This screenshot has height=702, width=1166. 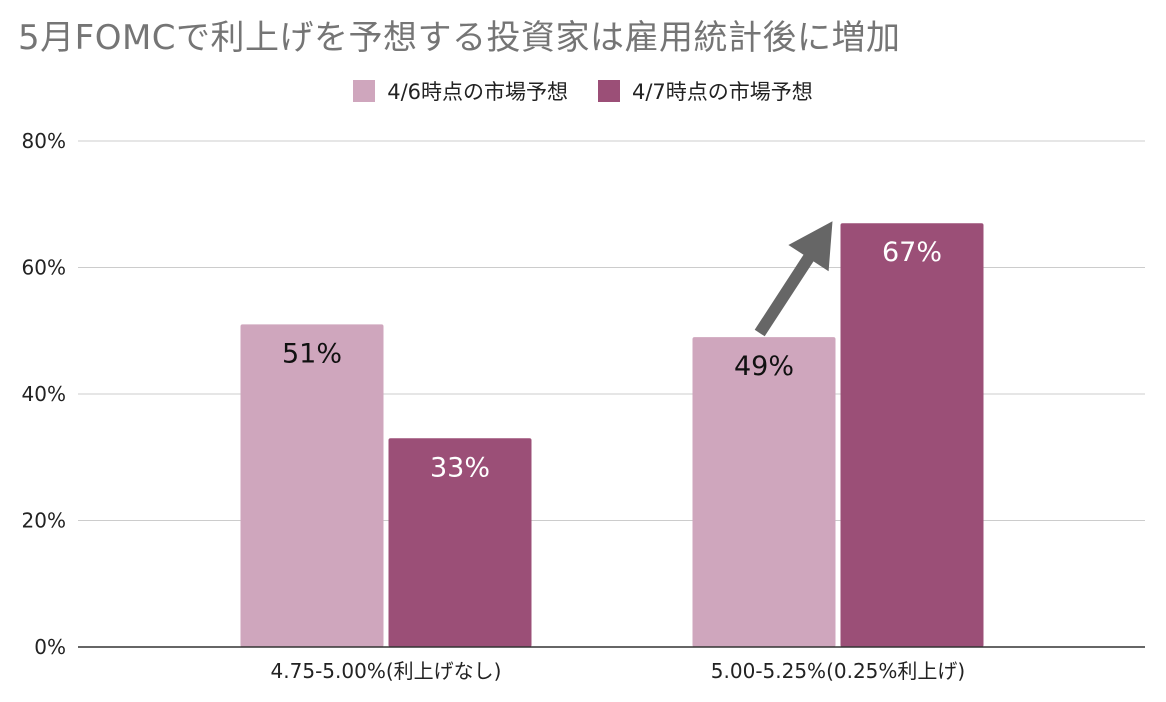 What do you see at coordinates (477, 92) in the screenshot?
I see `legend-label-series-1: 4/6時点の市場予想` at bounding box center [477, 92].